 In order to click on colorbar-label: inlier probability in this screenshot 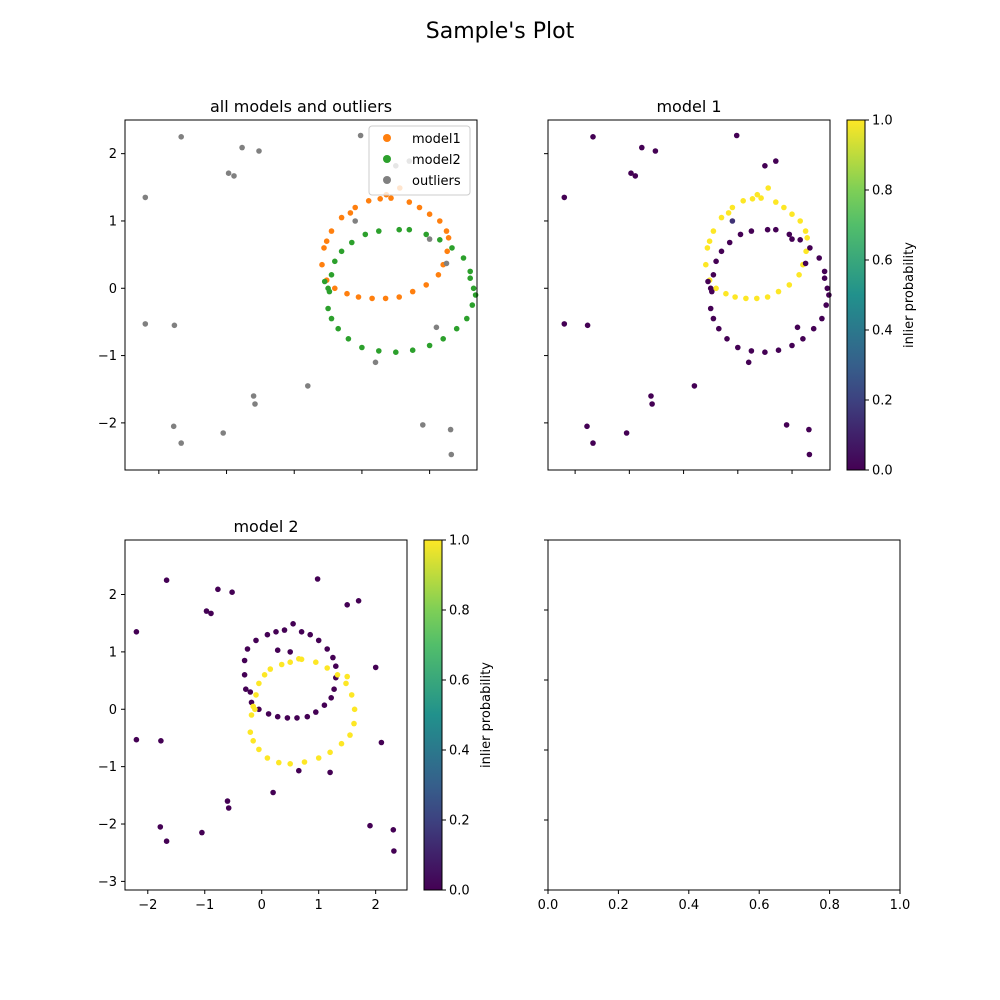, I will do `click(909, 295)`.